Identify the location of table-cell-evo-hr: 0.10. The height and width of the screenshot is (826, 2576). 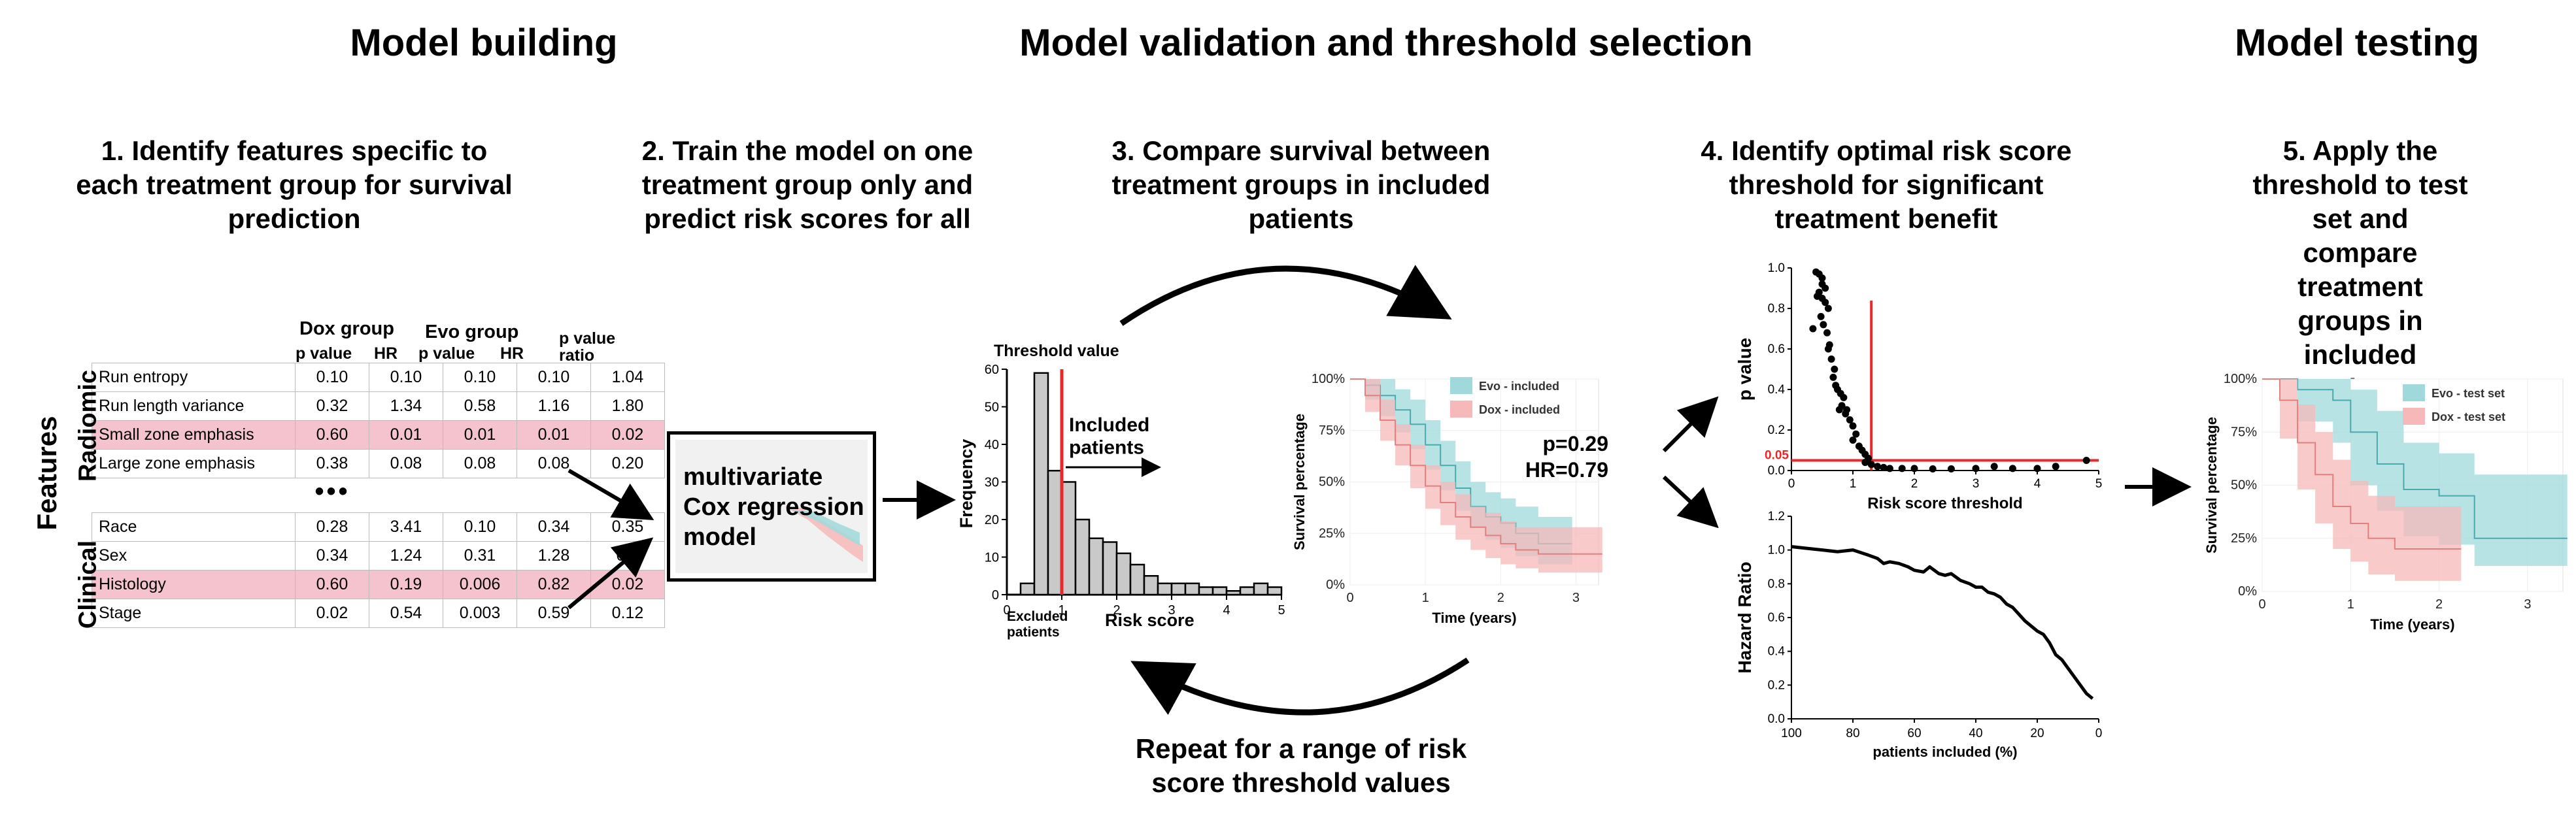
(554, 378).